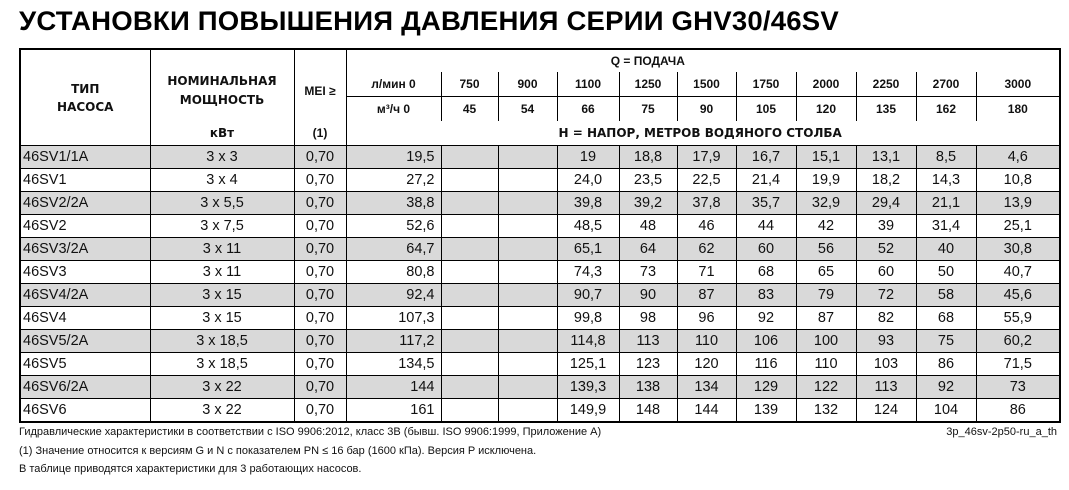 Image resolution: width=1069 pixels, height=490 pixels. What do you see at coordinates (945, 84) in the screenshot?
I see `header-lpm-value: 2700` at bounding box center [945, 84].